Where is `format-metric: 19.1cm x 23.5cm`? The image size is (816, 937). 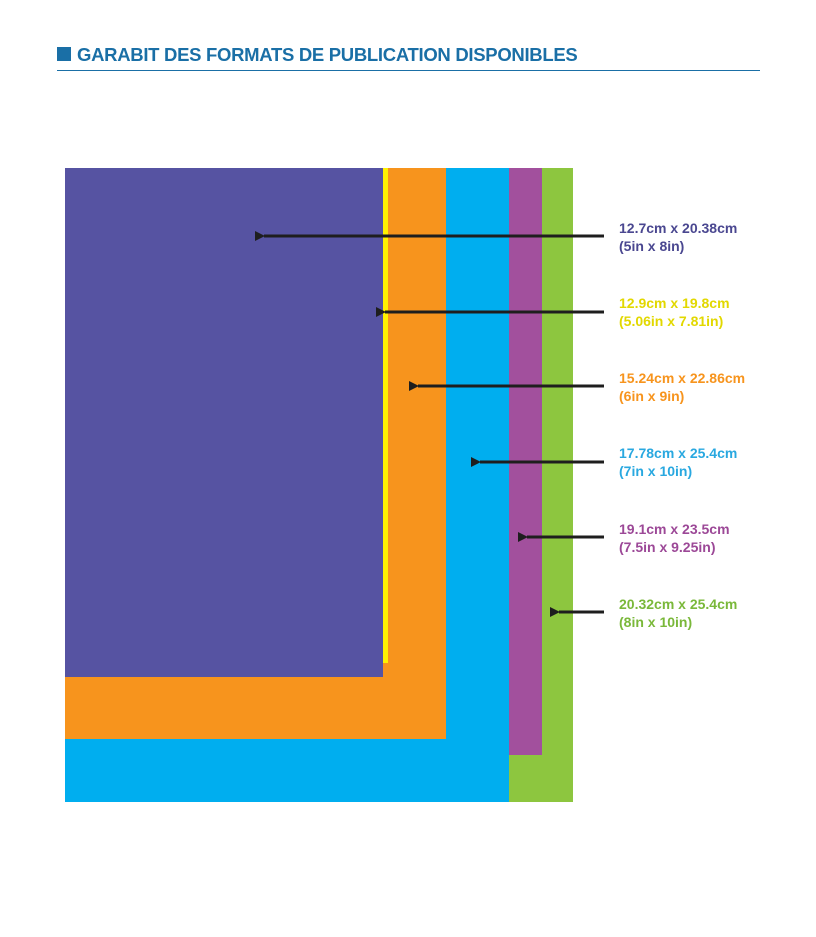
format-metric: 19.1cm x 23.5cm is located at coordinates (674, 529).